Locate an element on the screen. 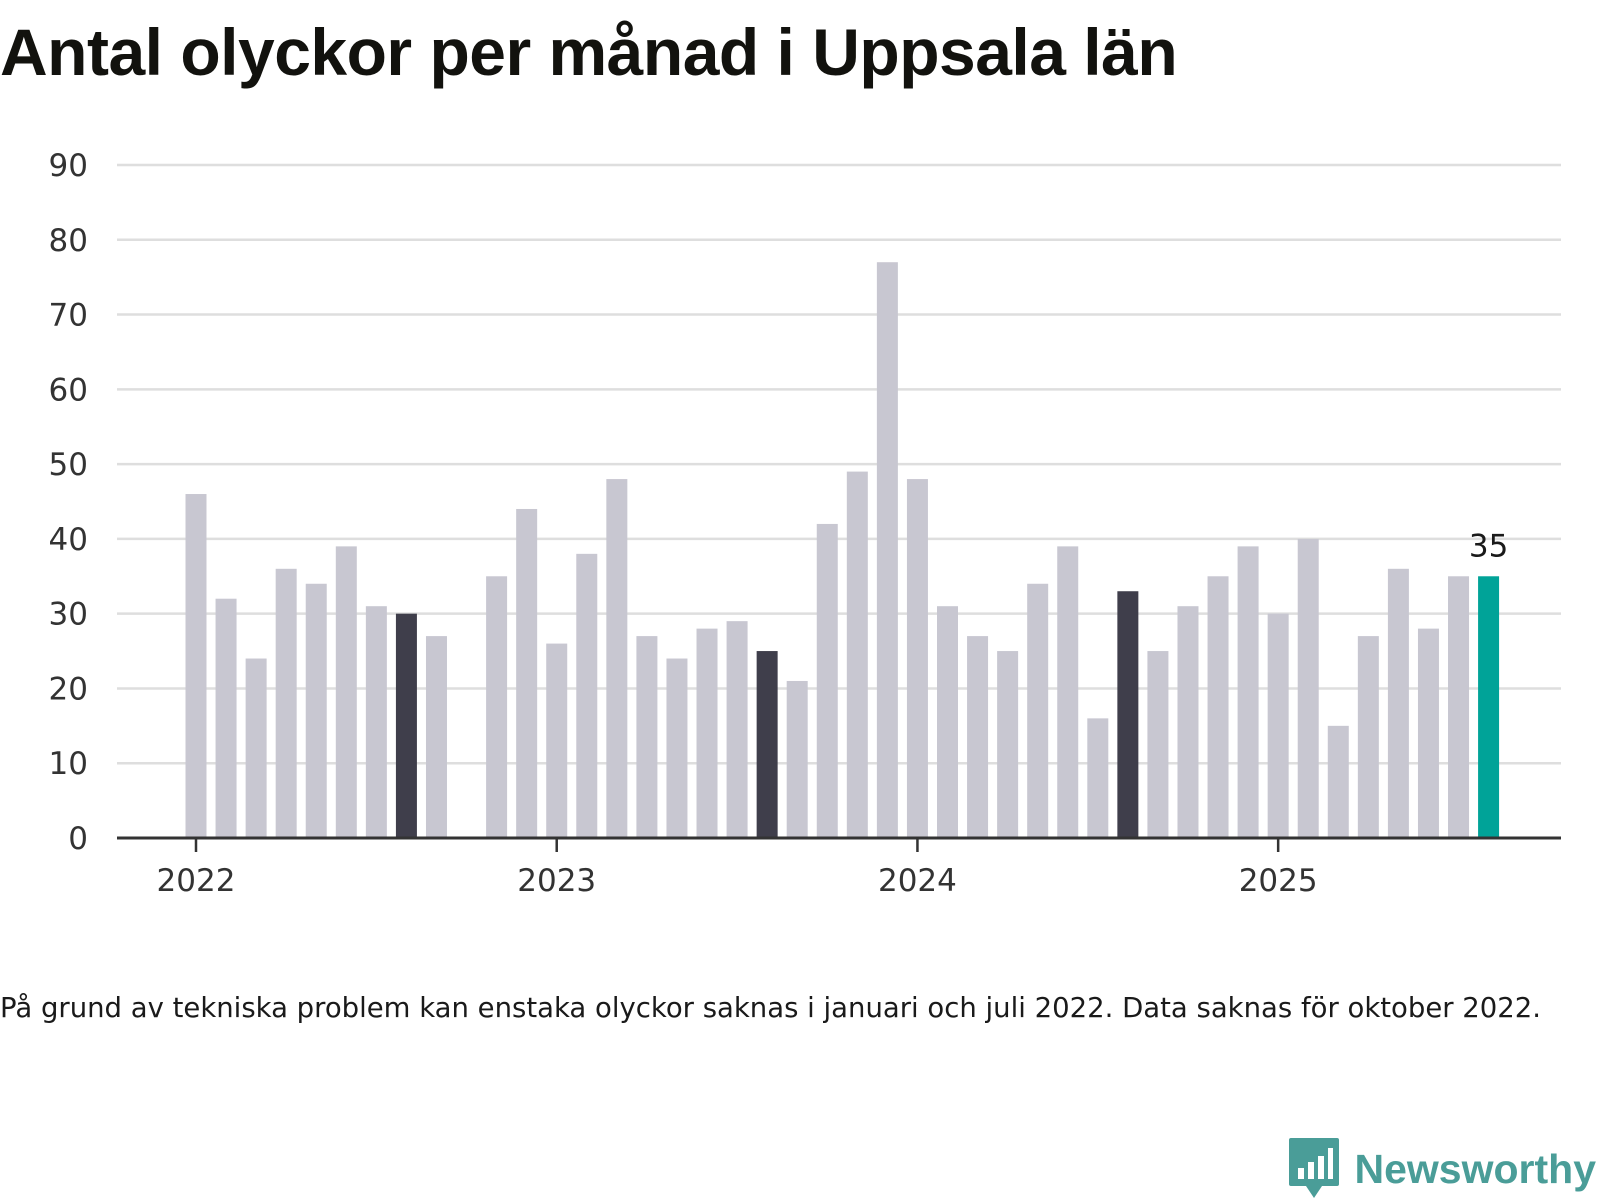 This screenshot has height=1200, width=1600. latest-value-label: 35 is located at coordinates (1488, 546).